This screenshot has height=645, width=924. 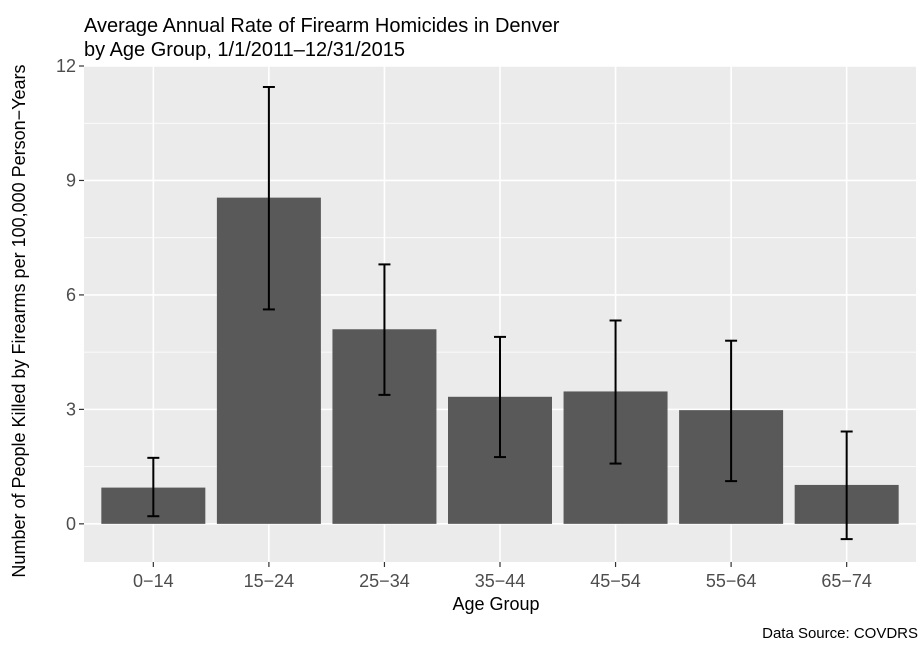 I want to click on y-tick-label: 12, so click(x=66, y=66).